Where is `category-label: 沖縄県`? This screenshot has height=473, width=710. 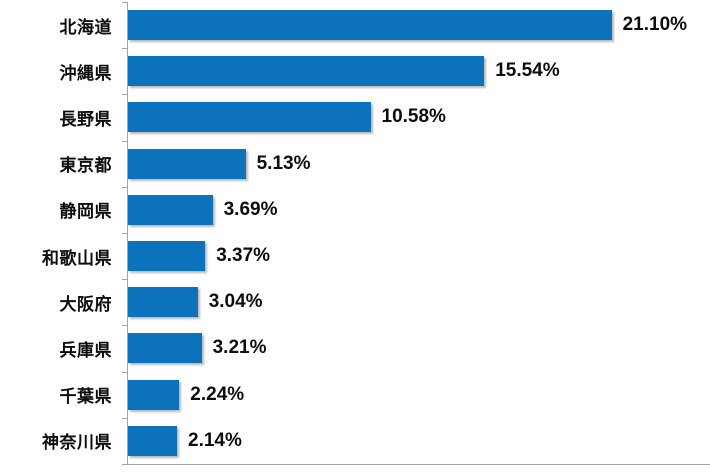
category-label: 沖縄県 is located at coordinates (85, 73).